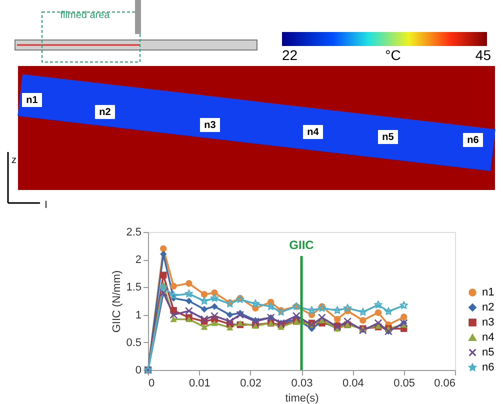  I want to click on y-tick-label: 0, so click(138, 370).